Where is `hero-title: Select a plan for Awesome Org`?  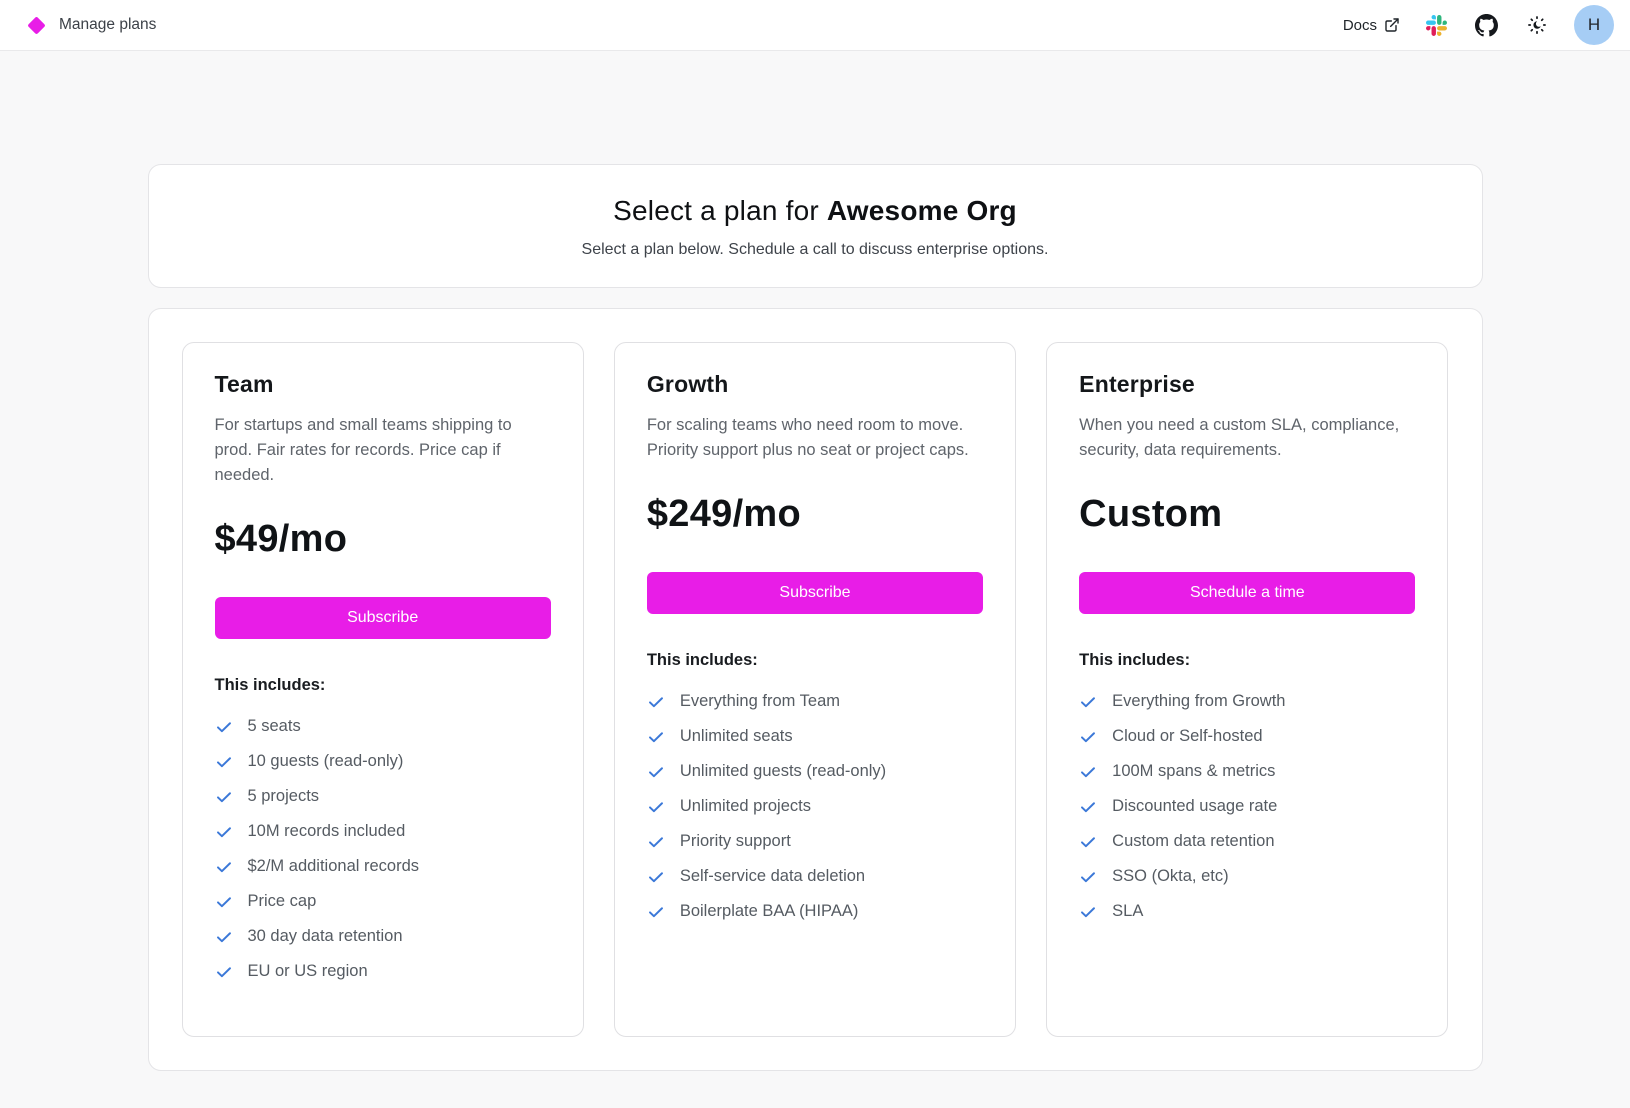
hero-title: Select a plan for Awesome Org is located at coordinates (815, 211).